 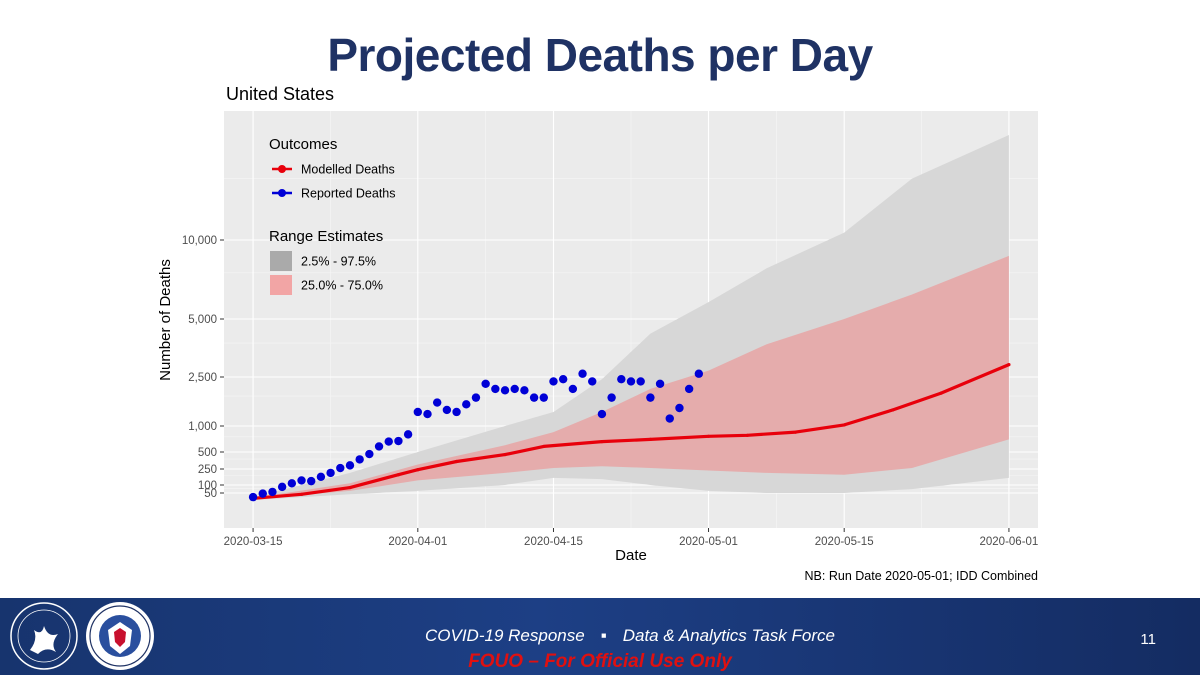 What do you see at coordinates (505, 635) in the screenshot?
I see `footer-left-text: COVID-19 Response` at bounding box center [505, 635].